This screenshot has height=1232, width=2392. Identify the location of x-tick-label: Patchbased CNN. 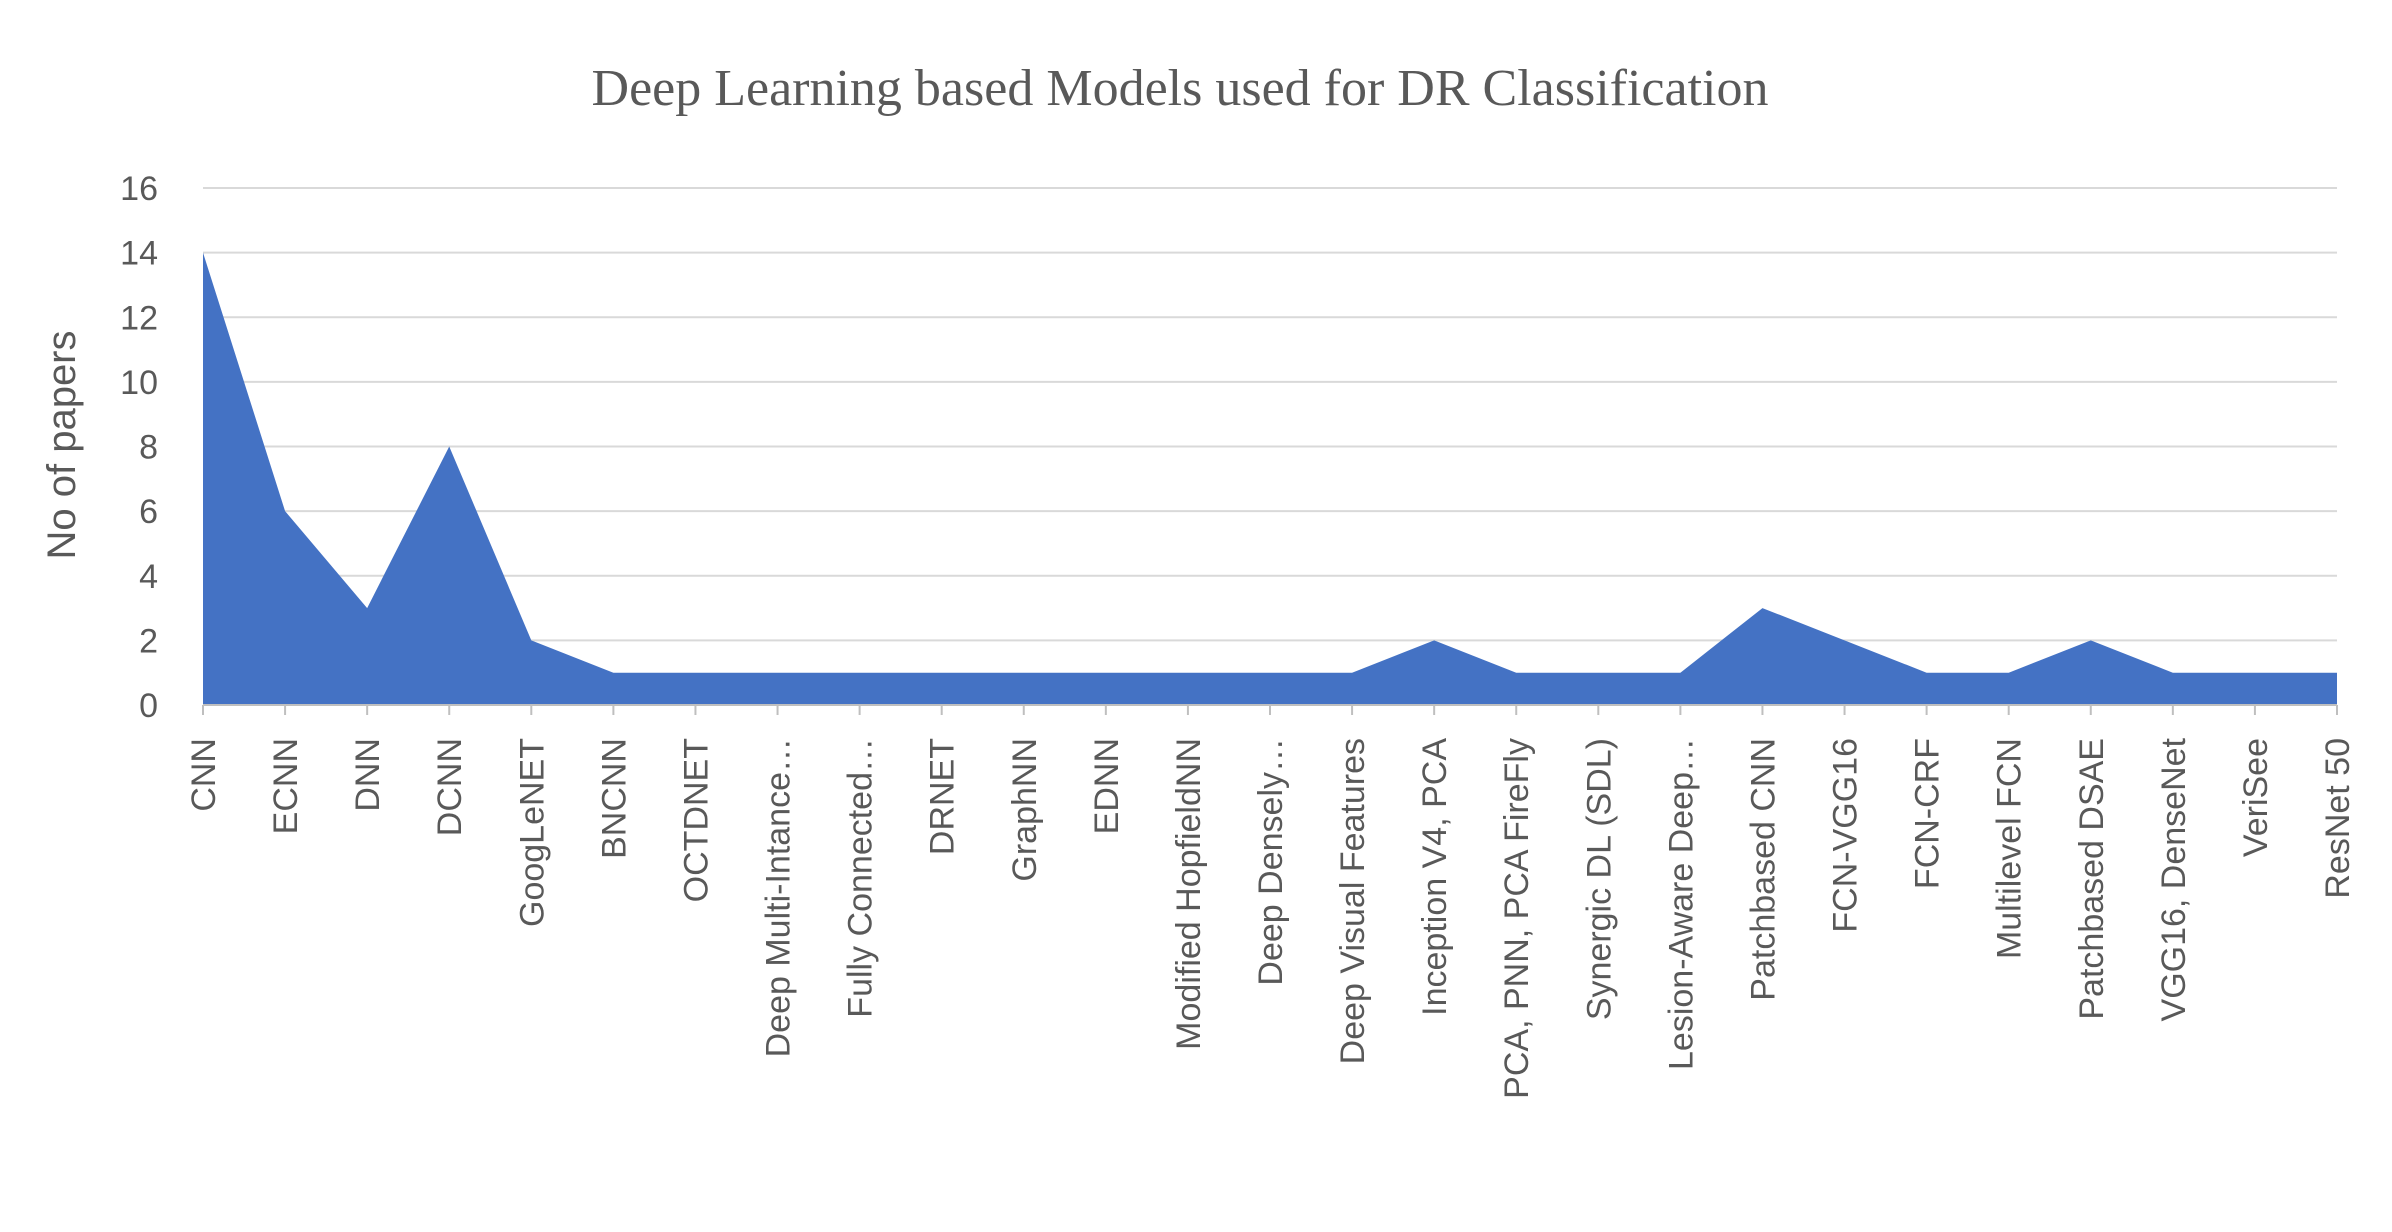
(1763, 869).